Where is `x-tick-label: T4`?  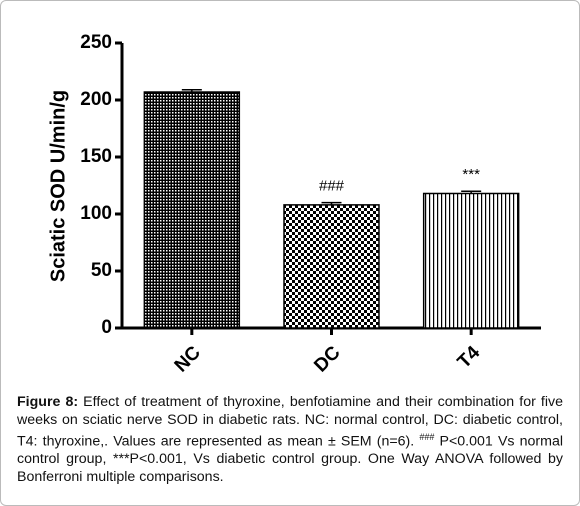 x-tick-label: T4 is located at coordinates (469, 357).